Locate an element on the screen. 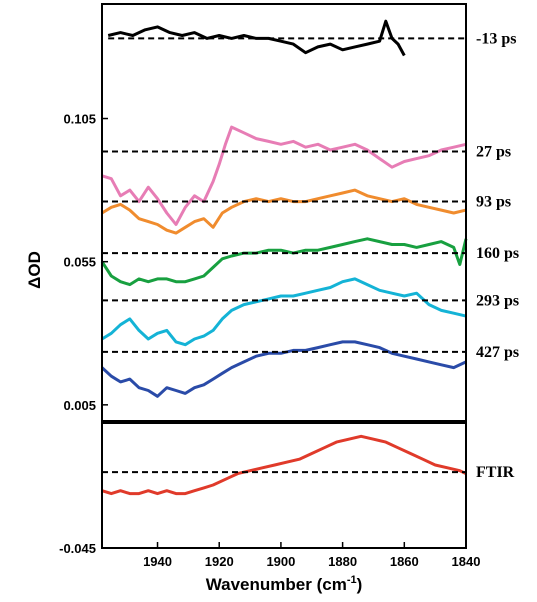  trace-labels: -13 ps 27 ps 93 ps 160 ps 293 ps 427 ps FTIR is located at coordinates (497, 255).